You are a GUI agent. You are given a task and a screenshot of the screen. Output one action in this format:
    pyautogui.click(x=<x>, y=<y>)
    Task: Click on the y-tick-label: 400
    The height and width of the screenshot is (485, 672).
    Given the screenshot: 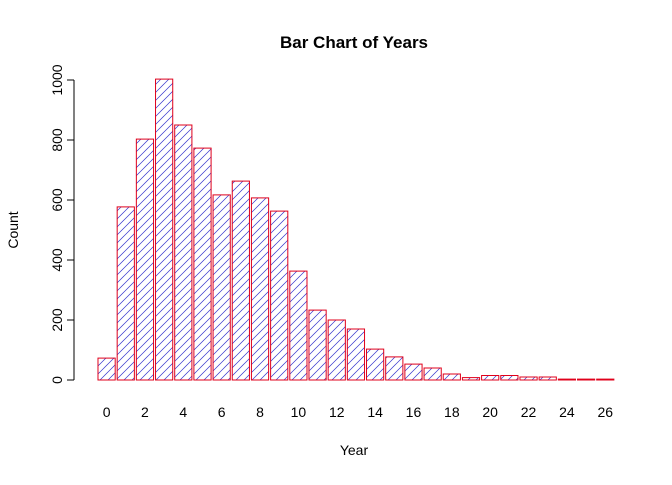 What is the action you would take?
    pyautogui.click(x=57, y=260)
    